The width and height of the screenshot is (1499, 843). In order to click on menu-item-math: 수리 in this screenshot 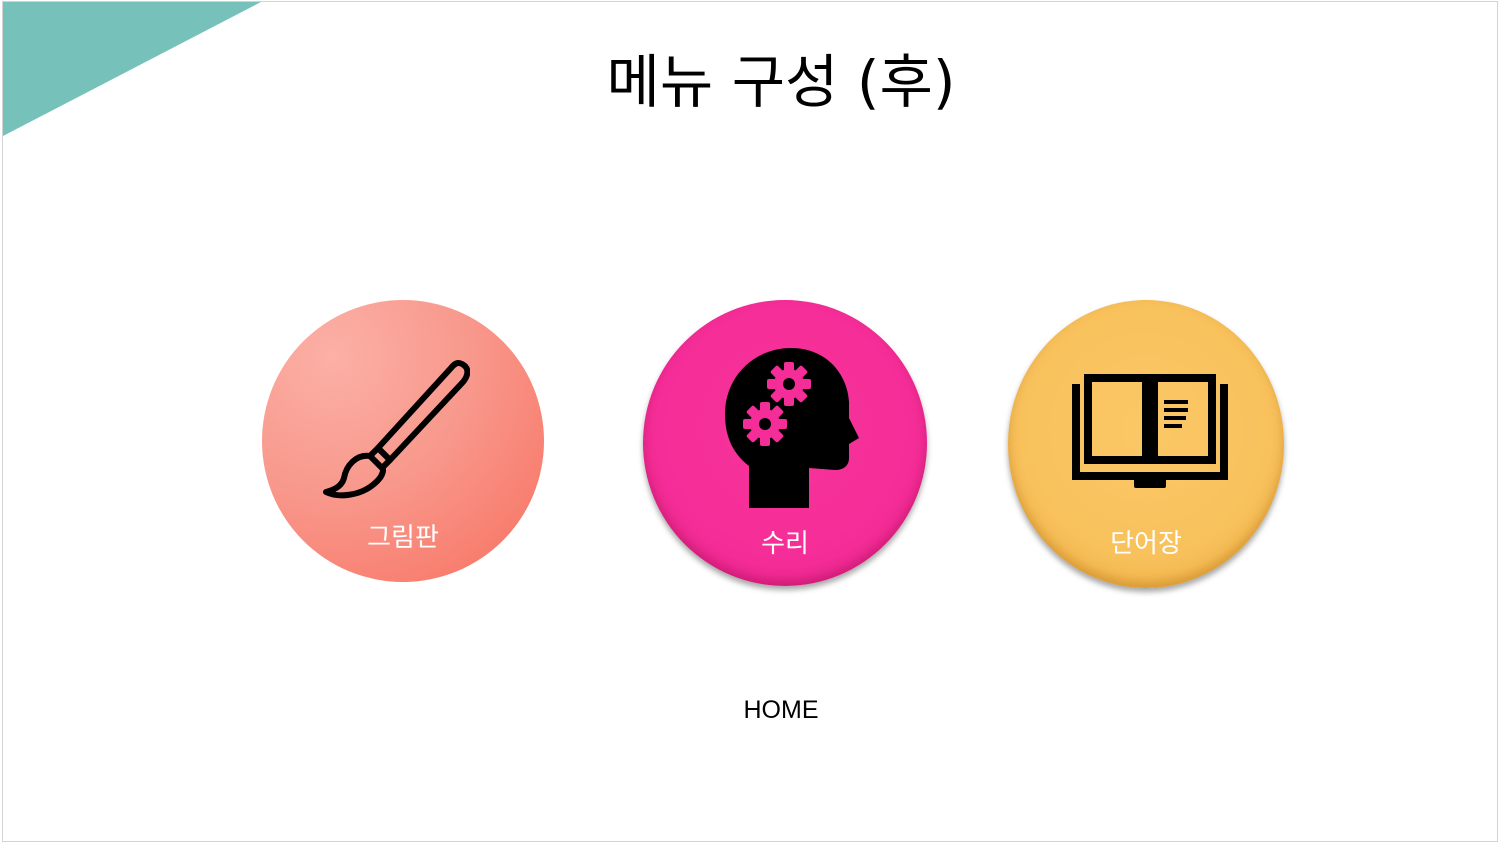, I will do `click(785, 443)`.